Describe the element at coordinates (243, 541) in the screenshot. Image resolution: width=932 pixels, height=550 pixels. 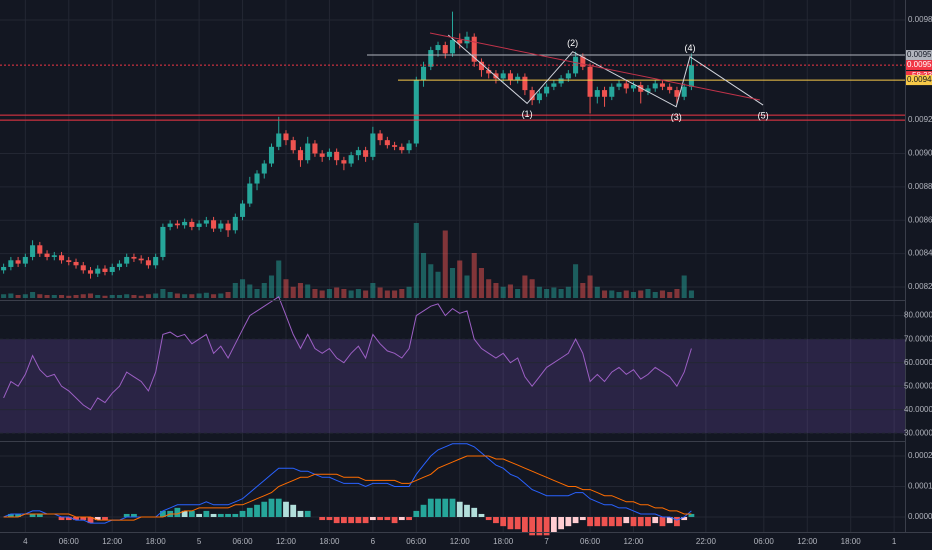
I see `x-tick-label: 06:00` at that location.